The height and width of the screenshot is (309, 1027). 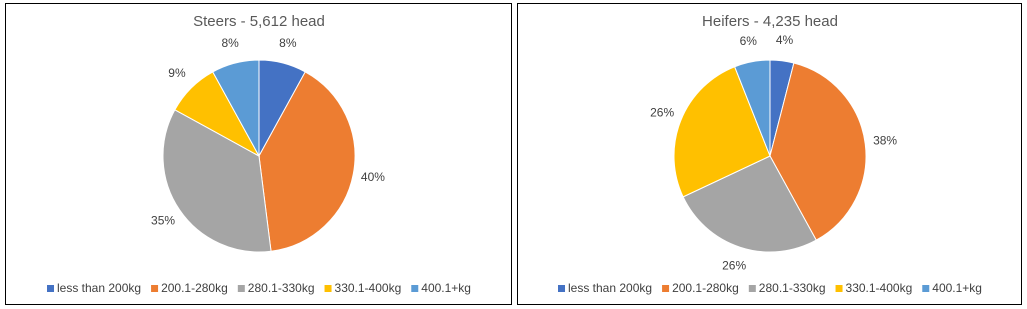 What do you see at coordinates (177, 73) in the screenshot?
I see `data-label: 9%` at bounding box center [177, 73].